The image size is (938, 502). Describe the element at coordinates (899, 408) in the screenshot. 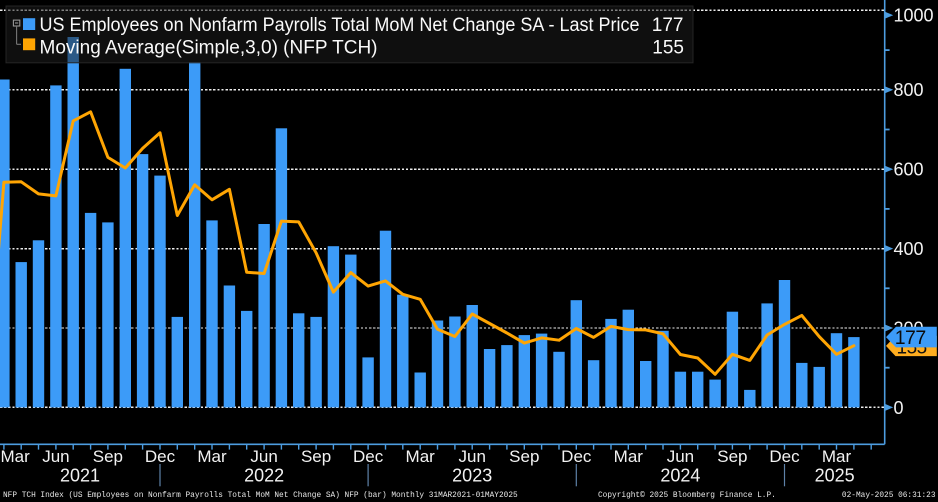

I see `svg-text: 0` at that location.